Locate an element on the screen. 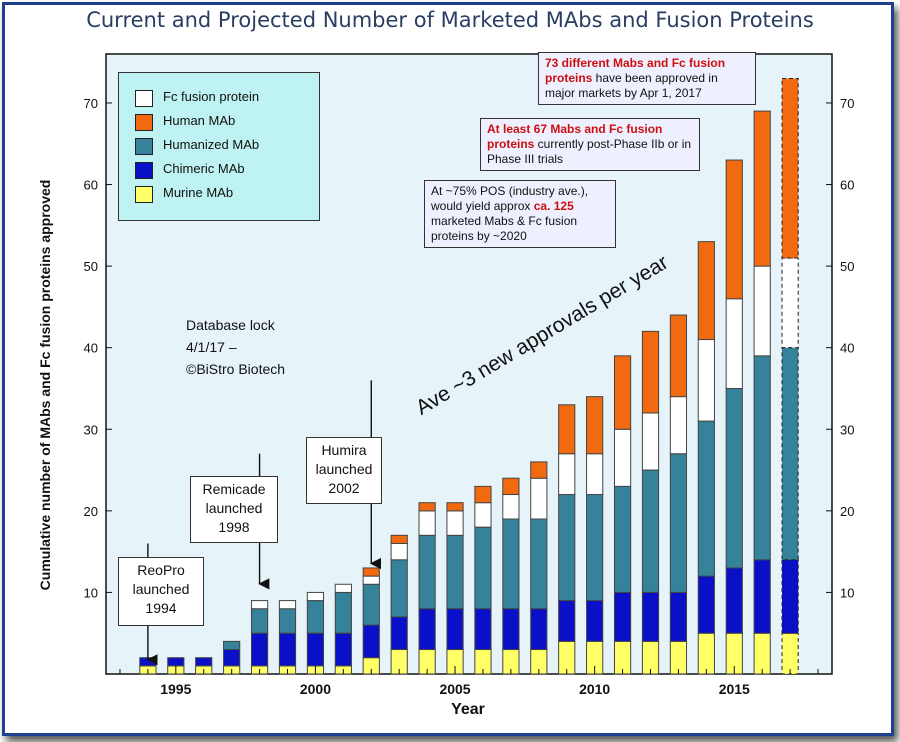 The width and height of the screenshot is (900, 742). launch-line: Remicade is located at coordinates (234, 489).